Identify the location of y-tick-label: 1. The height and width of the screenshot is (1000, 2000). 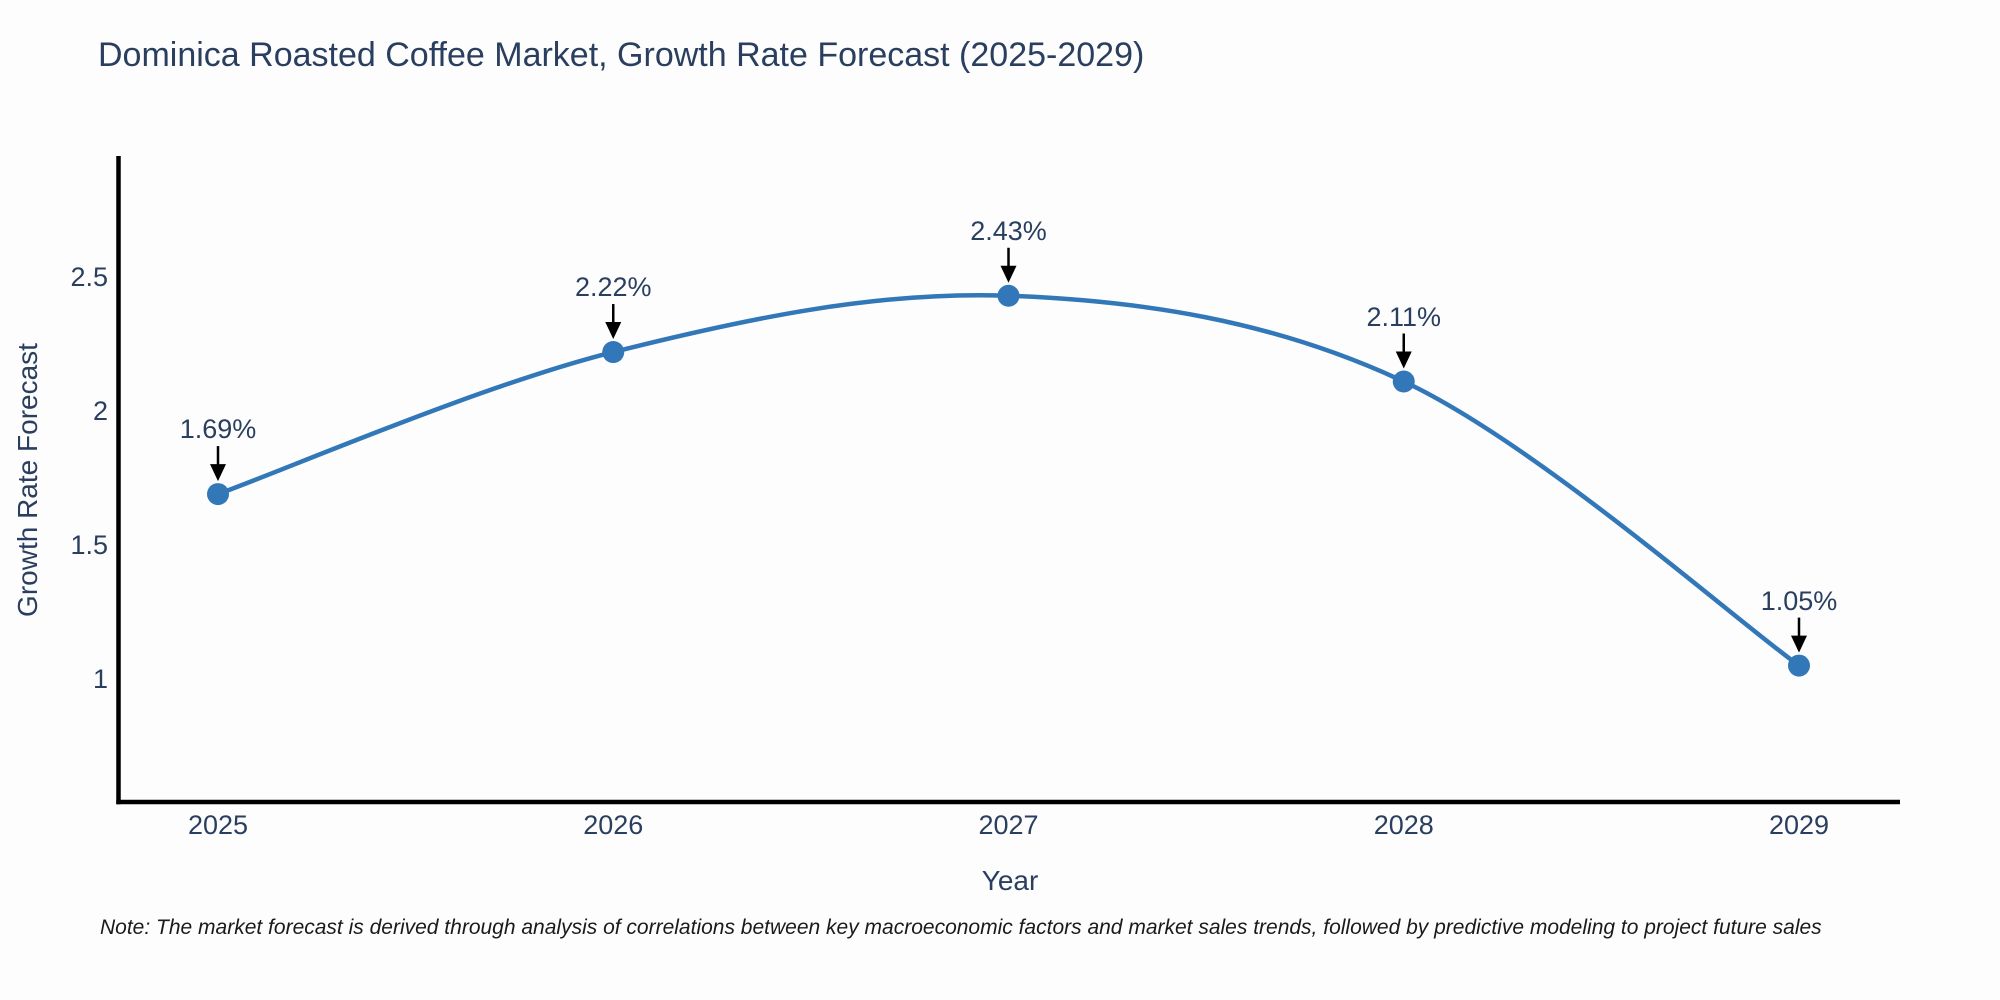
(100, 679).